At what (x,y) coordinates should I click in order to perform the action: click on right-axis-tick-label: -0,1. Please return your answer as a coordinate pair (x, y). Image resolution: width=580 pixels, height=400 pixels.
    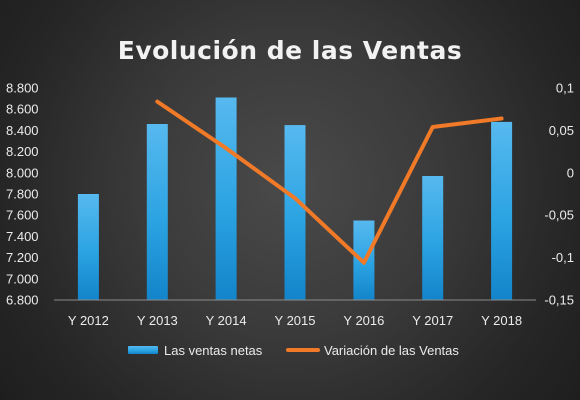
    Looking at the image, I should click on (563, 257).